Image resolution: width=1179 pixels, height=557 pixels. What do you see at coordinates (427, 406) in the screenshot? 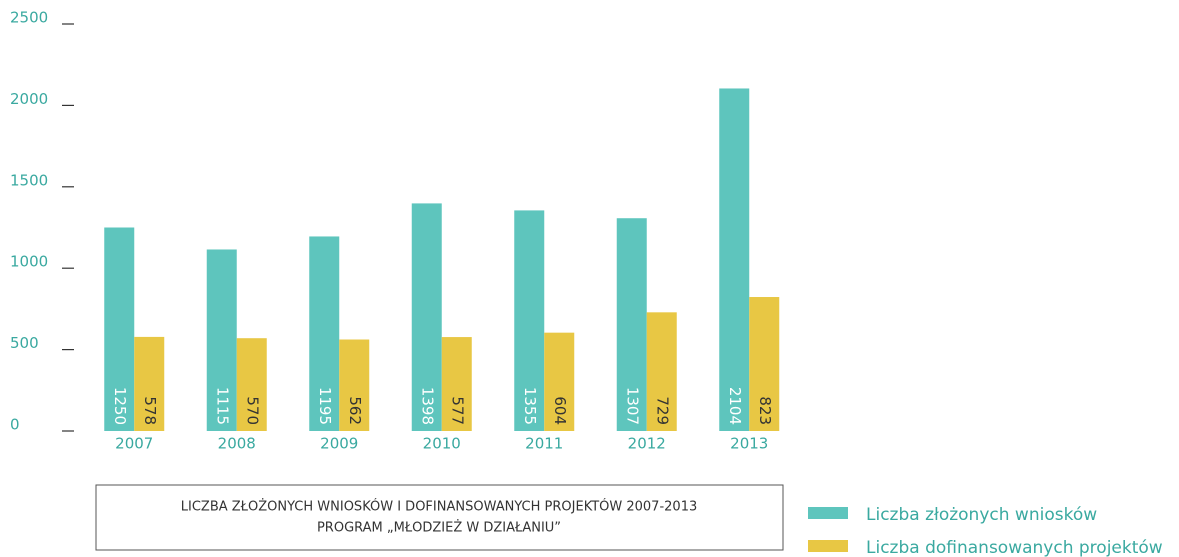
I see `value-label: 1398` at bounding box center [427, 406].